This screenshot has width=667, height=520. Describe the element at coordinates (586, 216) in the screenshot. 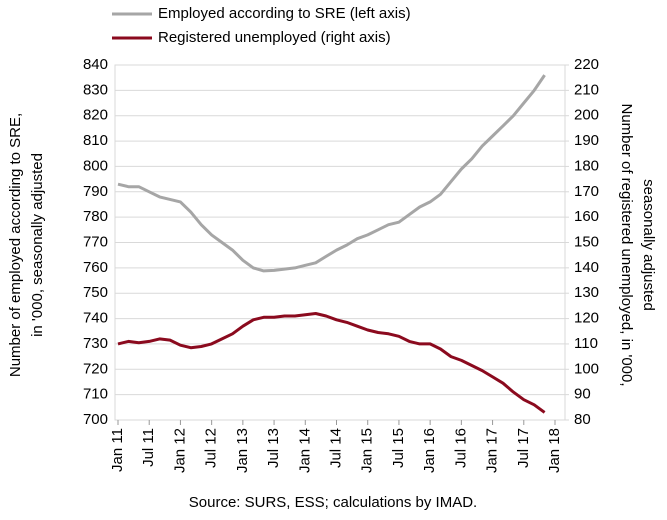

I see `y2-tick-label: 160` at that location.